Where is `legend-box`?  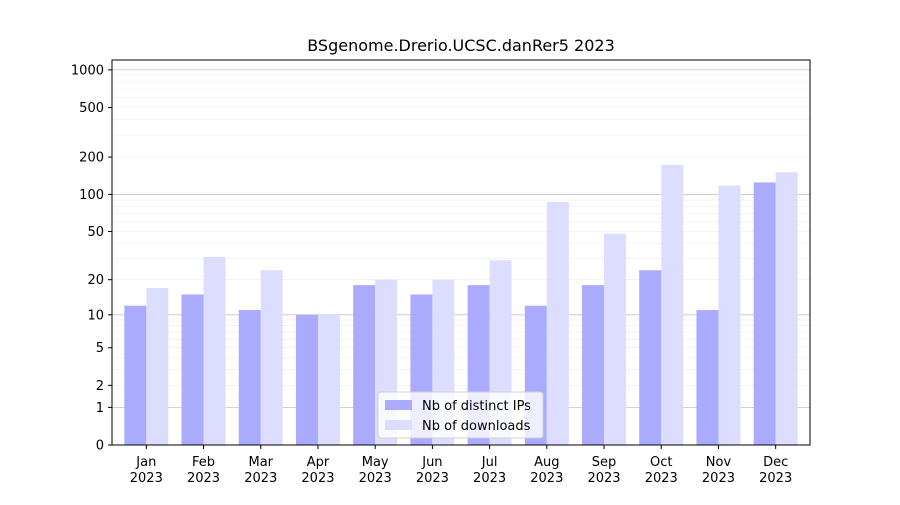 legend-box is located at coordinates (460, 415).